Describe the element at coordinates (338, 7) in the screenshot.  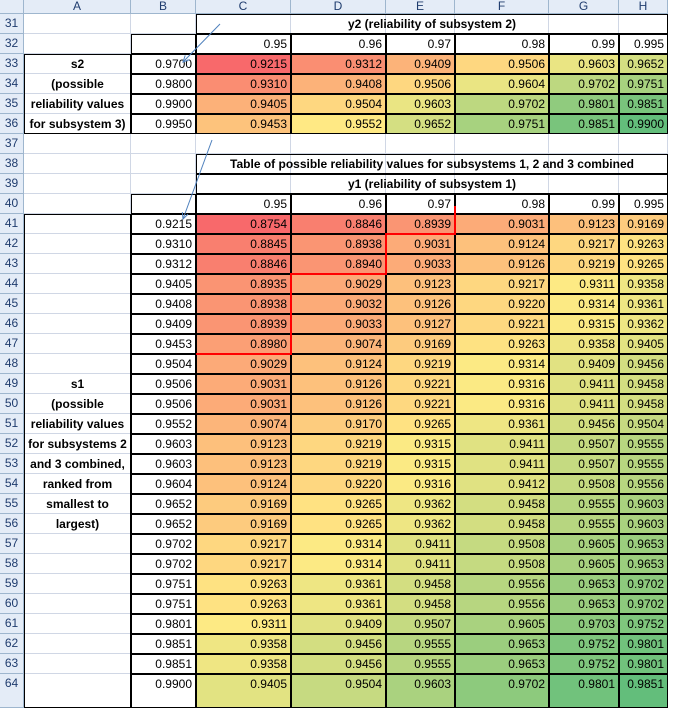
I see `column-header-d: D` at that location.